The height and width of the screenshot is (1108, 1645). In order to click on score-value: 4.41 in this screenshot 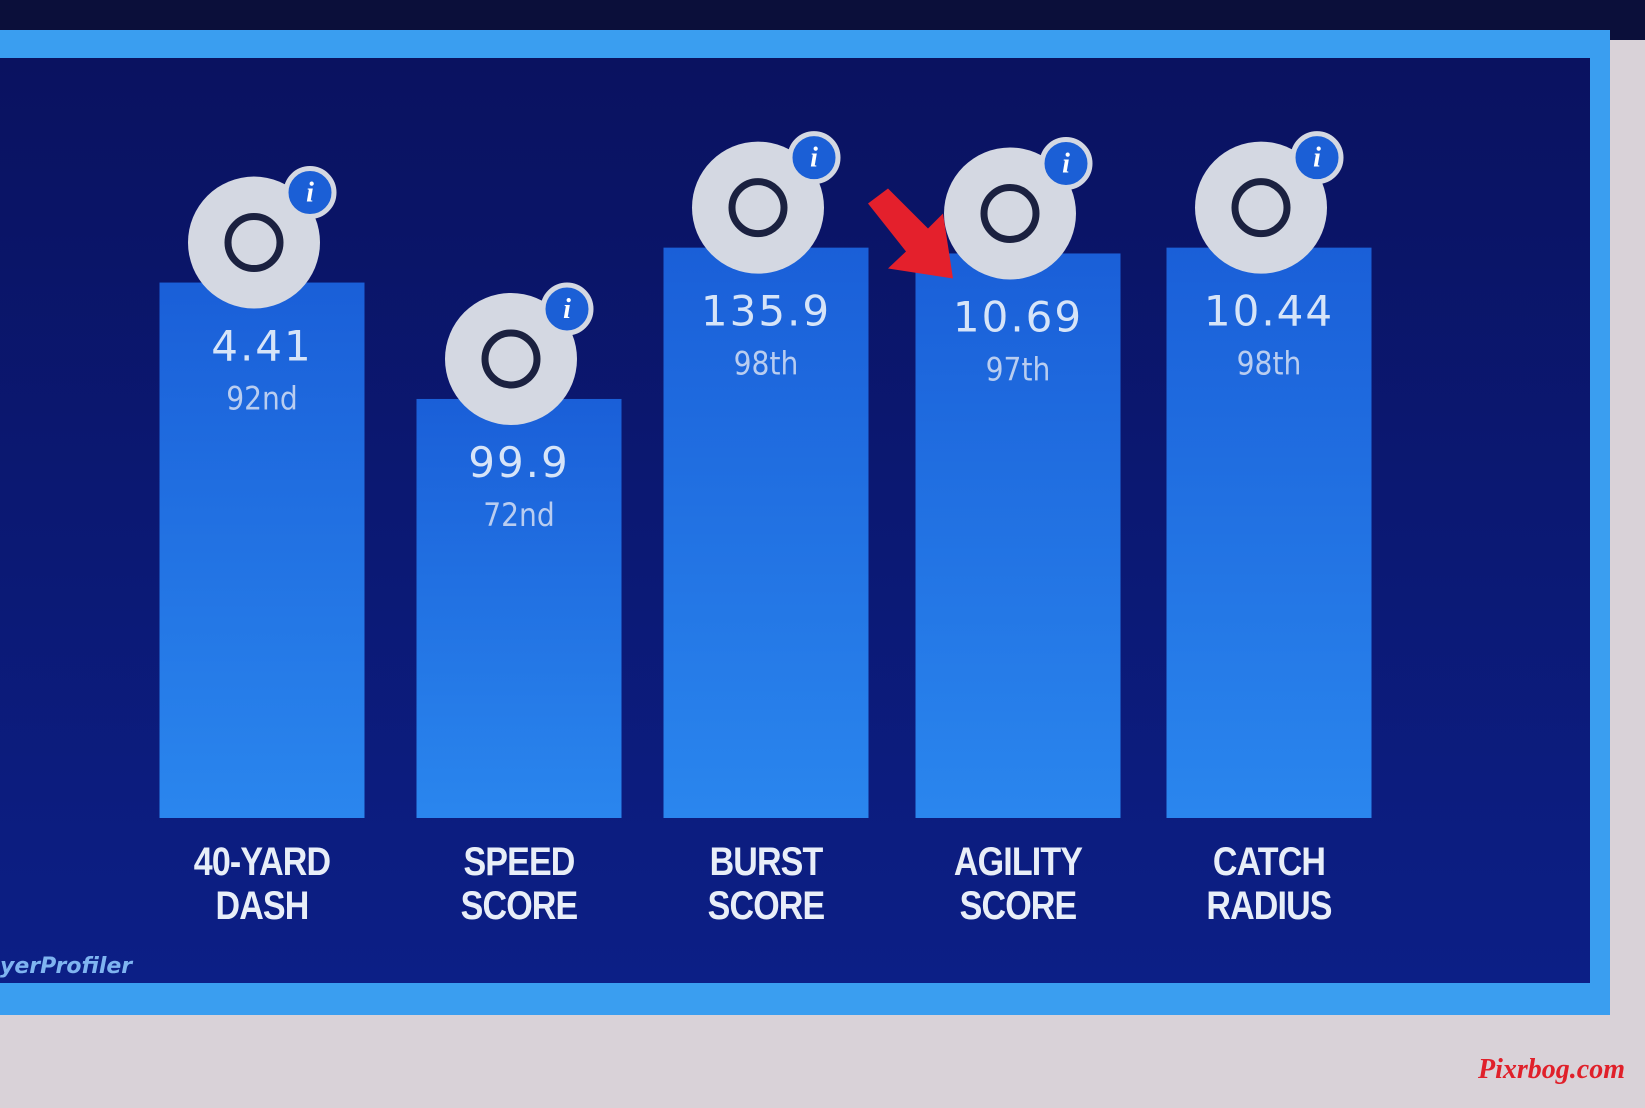, I will do `click(262, 346)`.